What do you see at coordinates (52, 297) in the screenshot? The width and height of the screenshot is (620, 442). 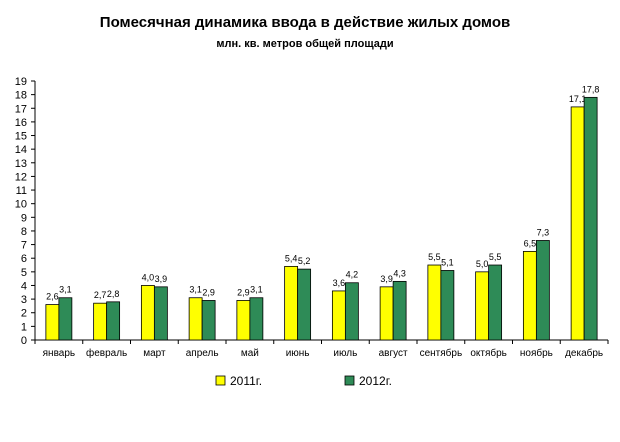 I see `data-label: 2,6` at bounding box center [52, 297].